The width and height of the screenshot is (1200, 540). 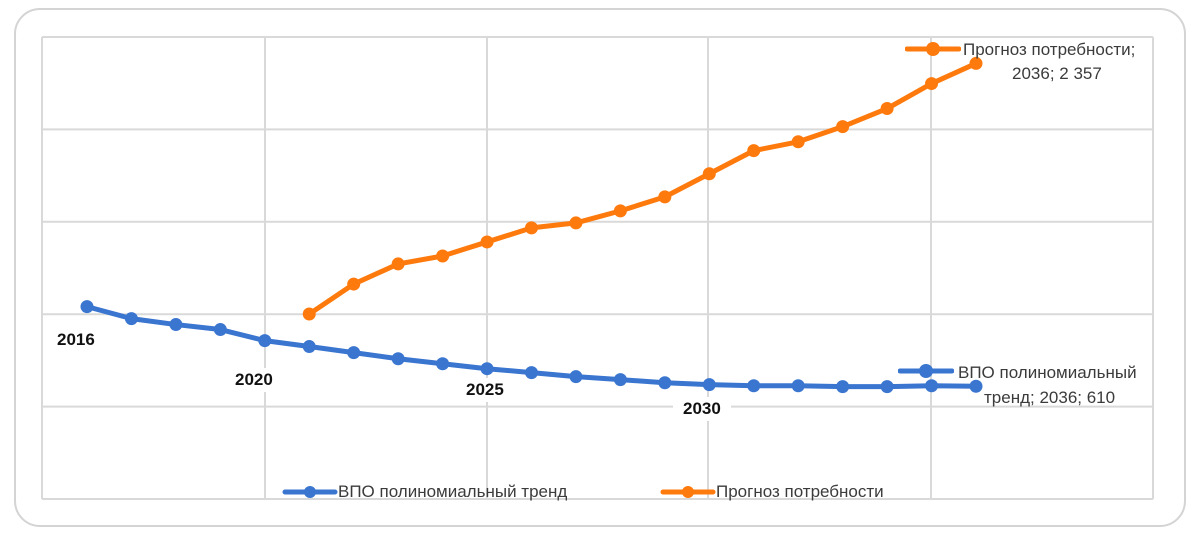 I want to click on orange-annotation-marker-icon, so click(x=933, y=49).